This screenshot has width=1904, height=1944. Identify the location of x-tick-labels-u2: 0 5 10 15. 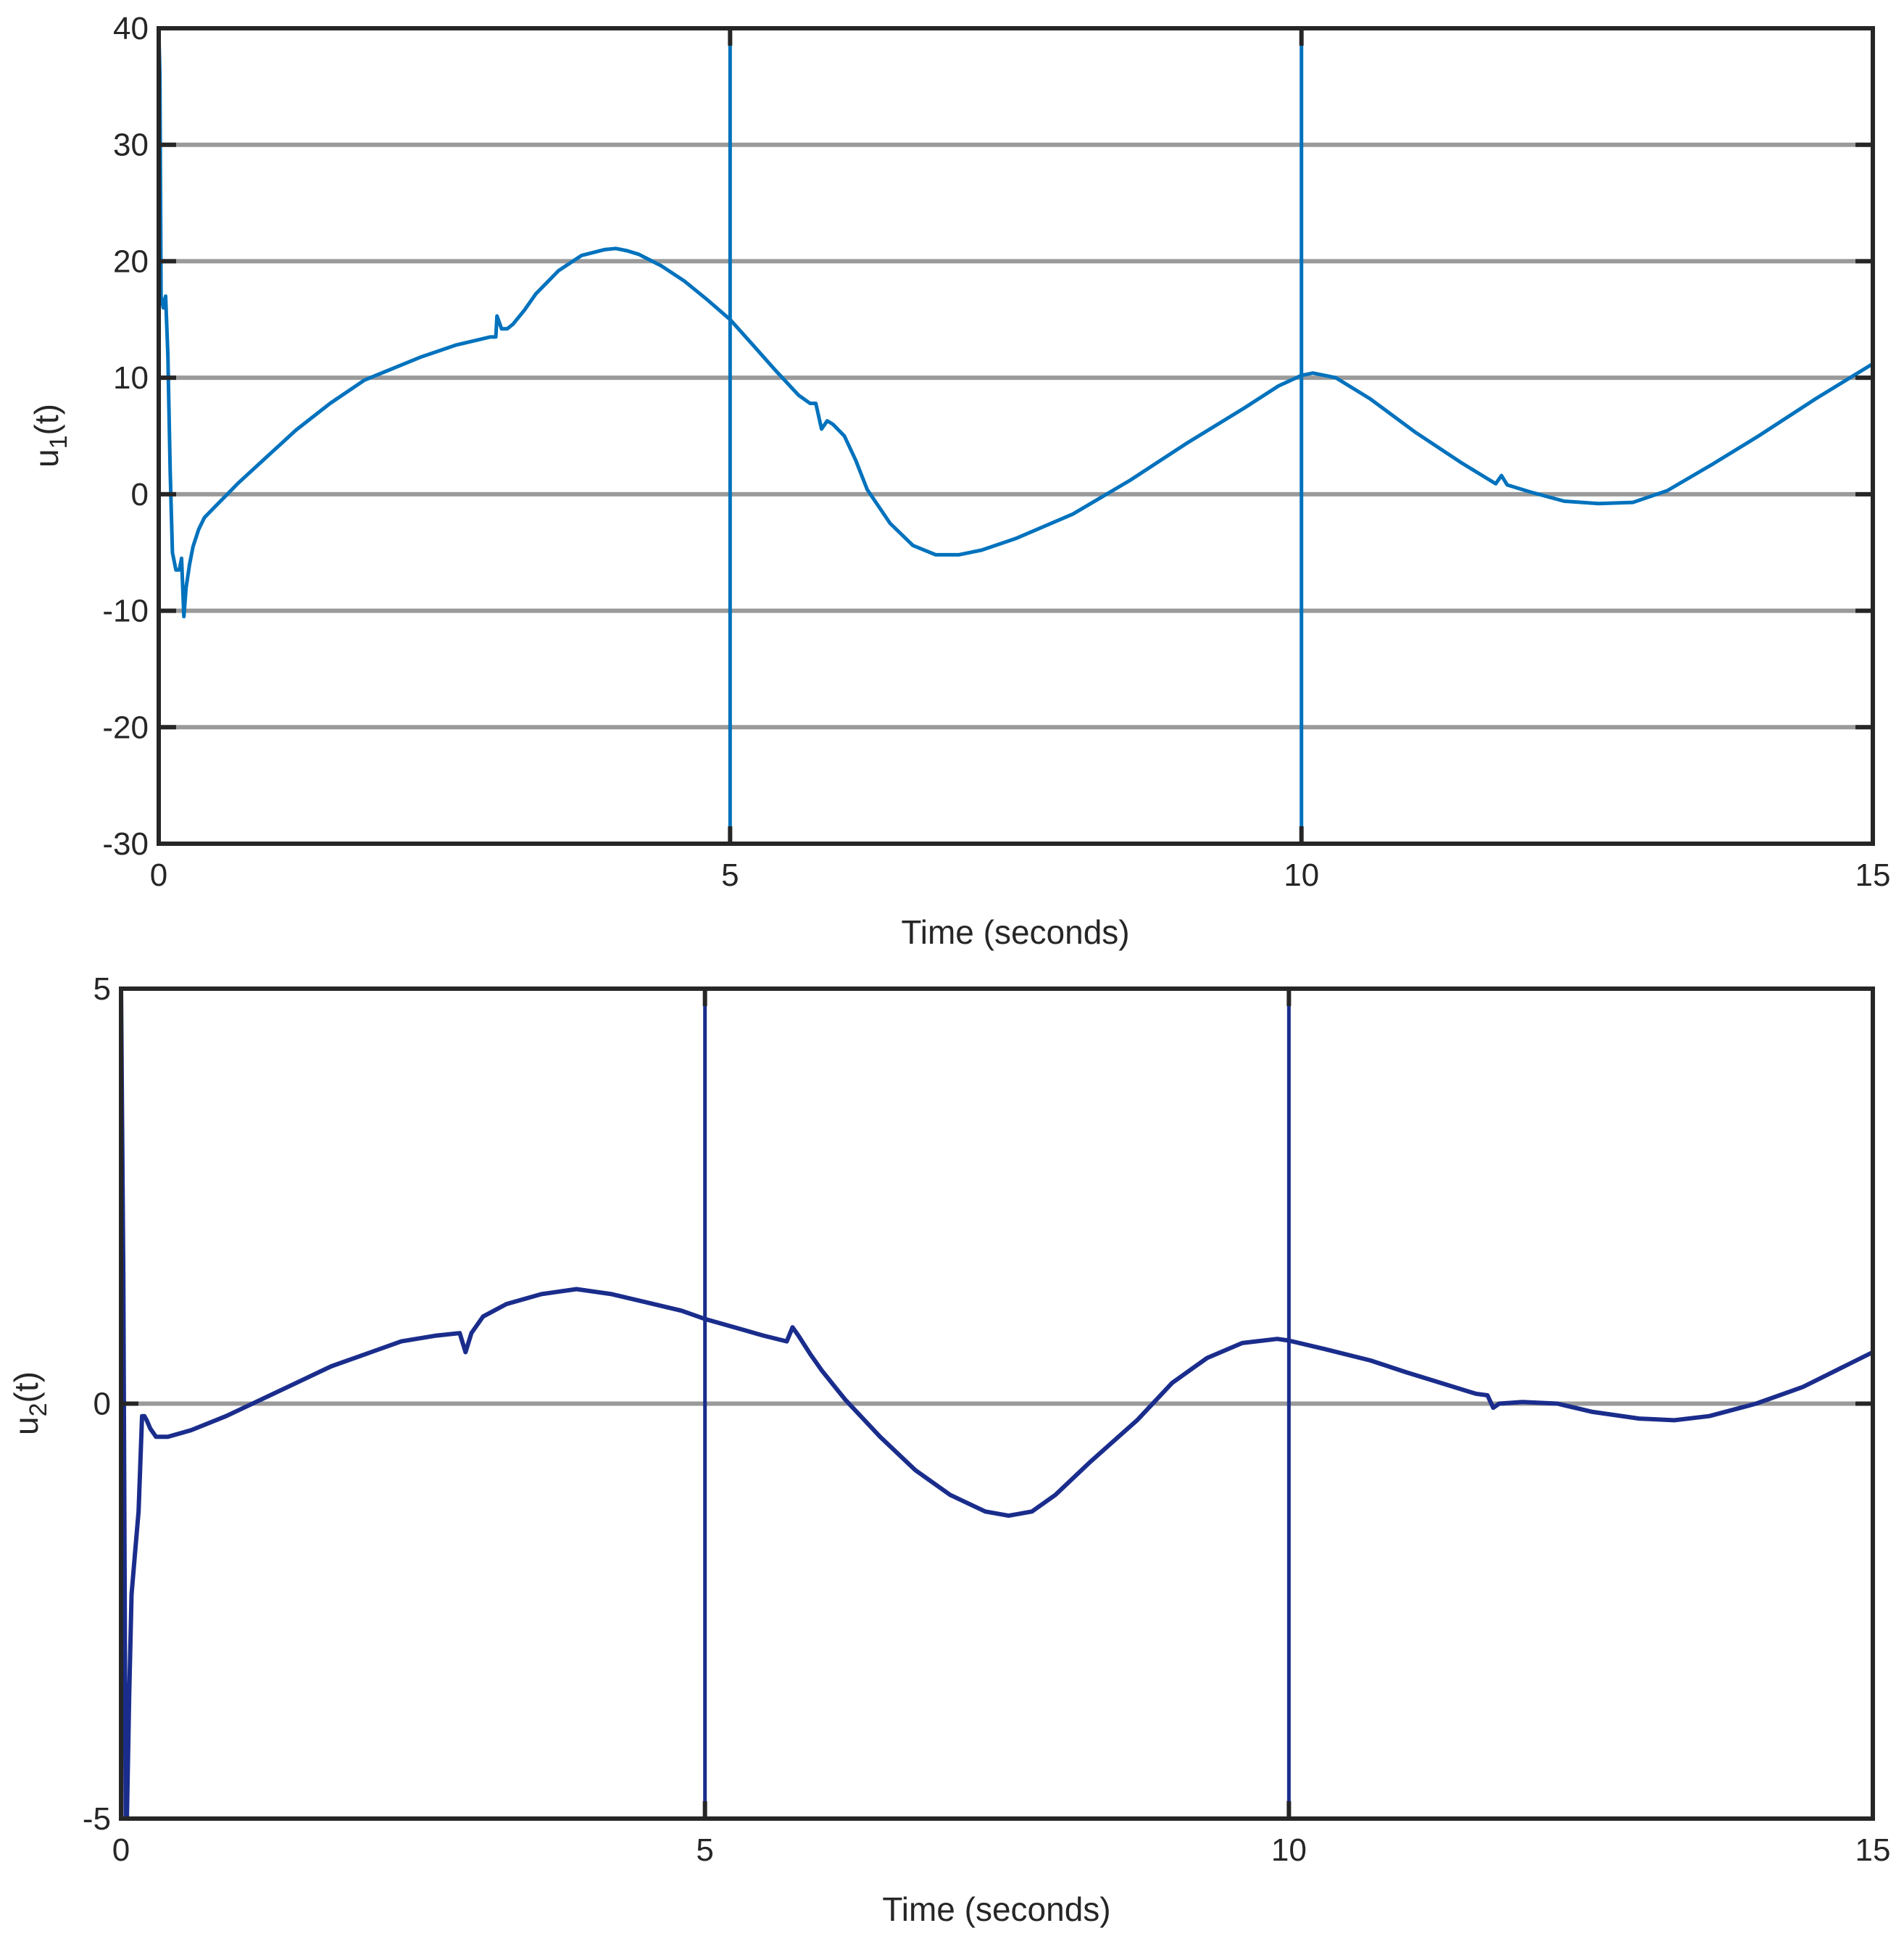
(1002, 1850).